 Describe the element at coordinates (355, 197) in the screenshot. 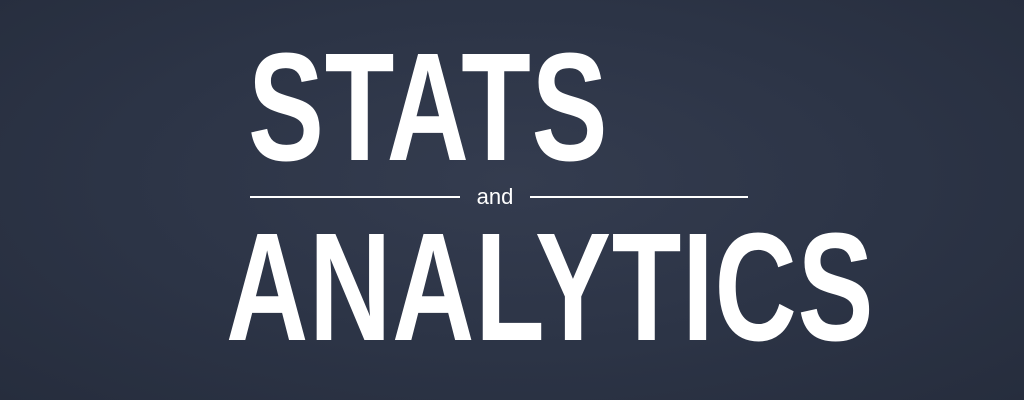

I see `divider-line-left` at that location.